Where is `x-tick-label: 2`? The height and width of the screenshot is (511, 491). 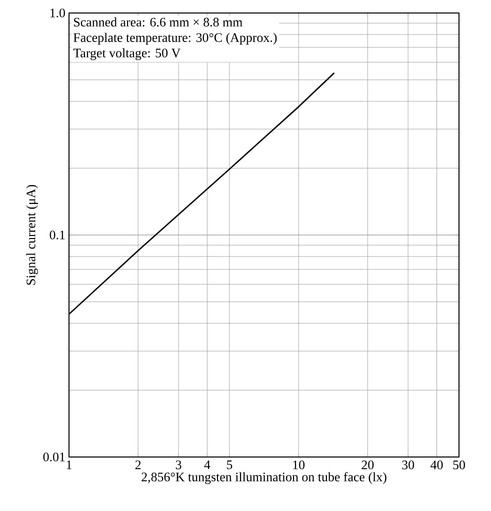 x-tick-label: 2 is located at coordinates (138, 465).